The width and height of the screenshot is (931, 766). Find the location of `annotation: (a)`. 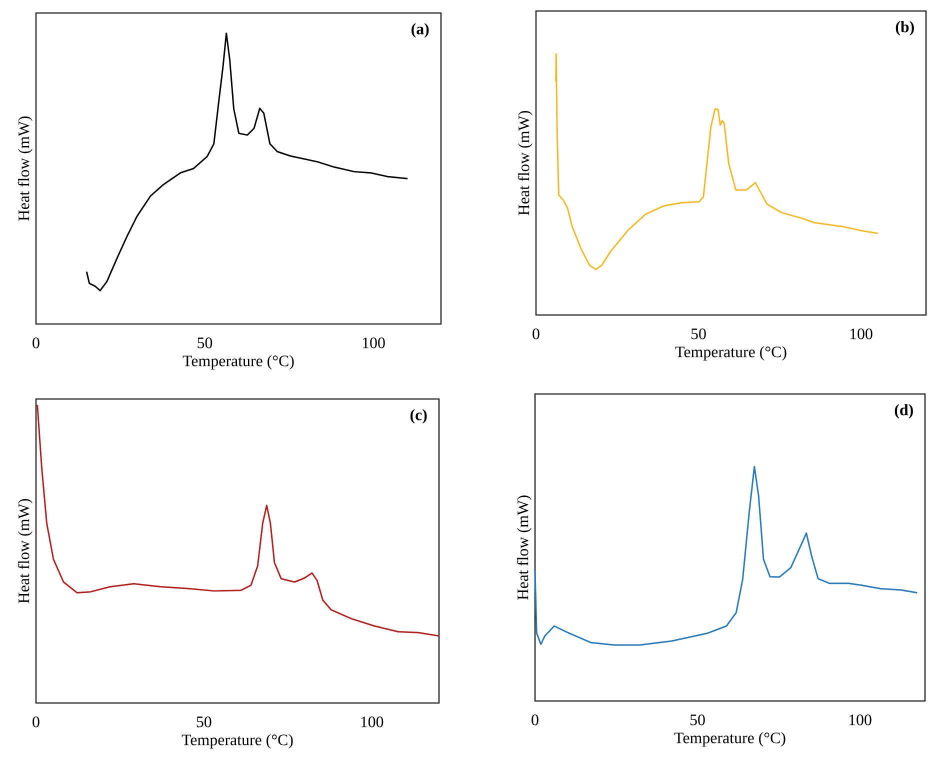

annotation: (a) is located at coordinates (420, 30).